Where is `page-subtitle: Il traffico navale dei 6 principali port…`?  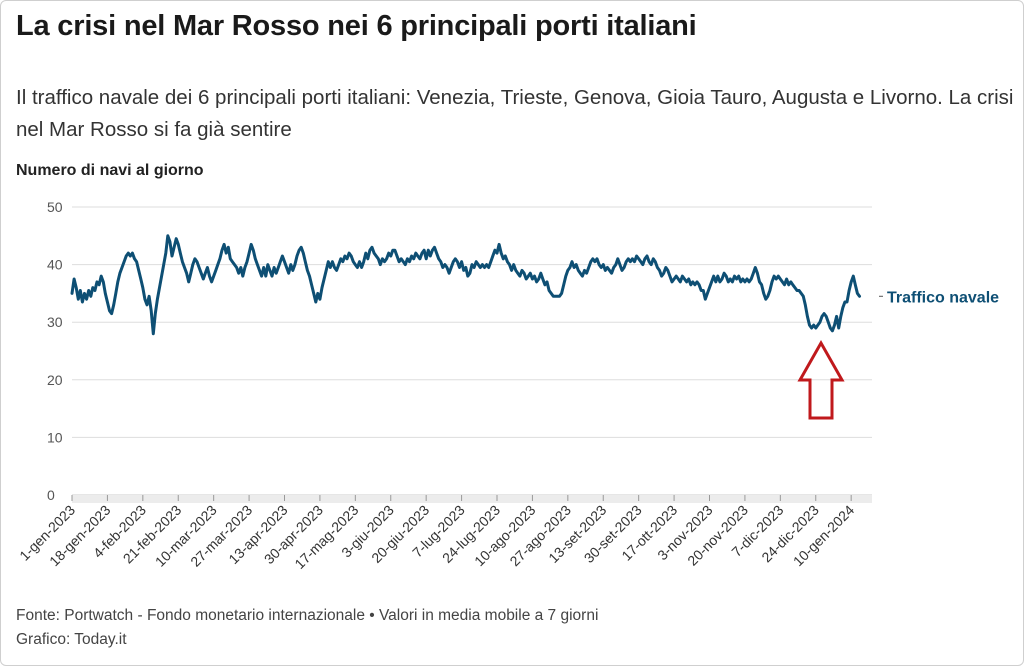 page-subtitle: Il traffico navale dei 6 principali port… is located at coordinates (515, 113).